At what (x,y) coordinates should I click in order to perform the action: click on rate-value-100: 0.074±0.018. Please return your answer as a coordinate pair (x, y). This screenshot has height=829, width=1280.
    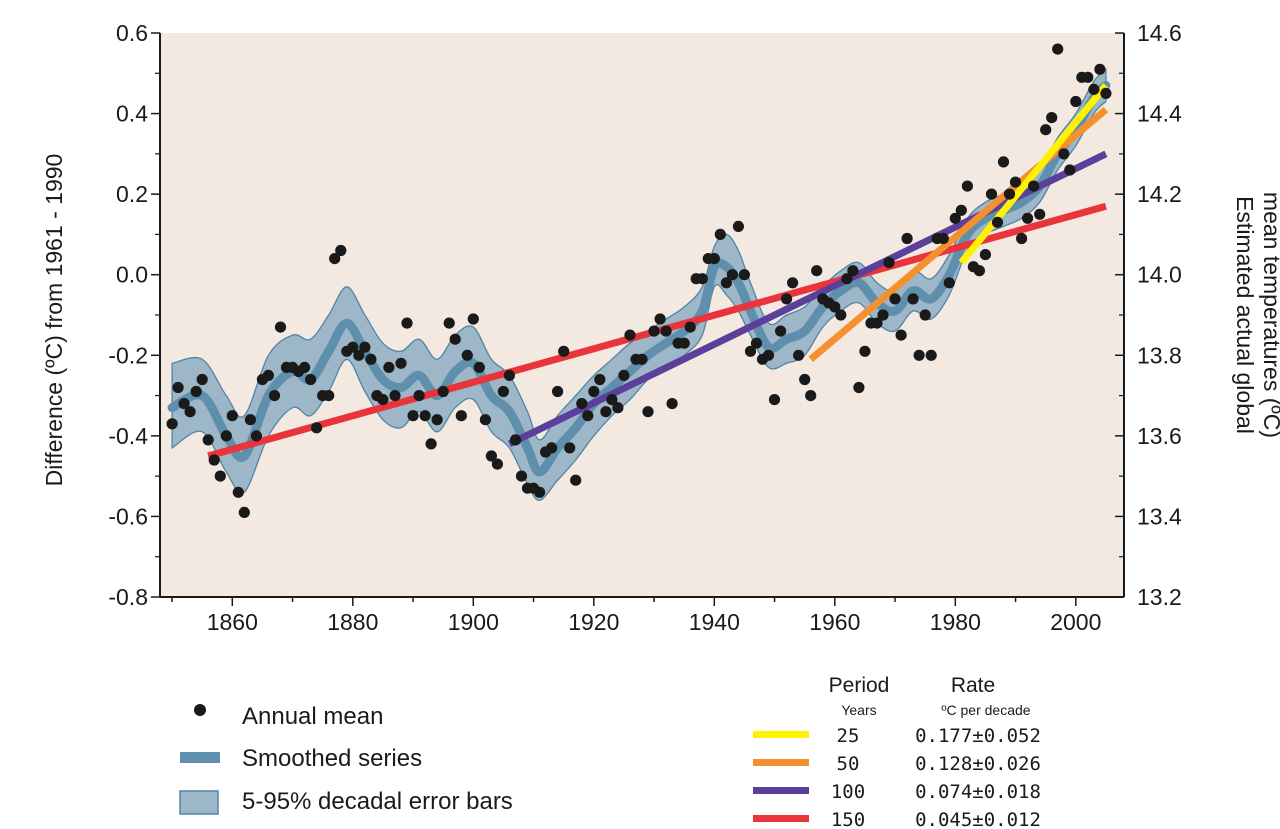
    Looking at the image, I should click on (978, 792).